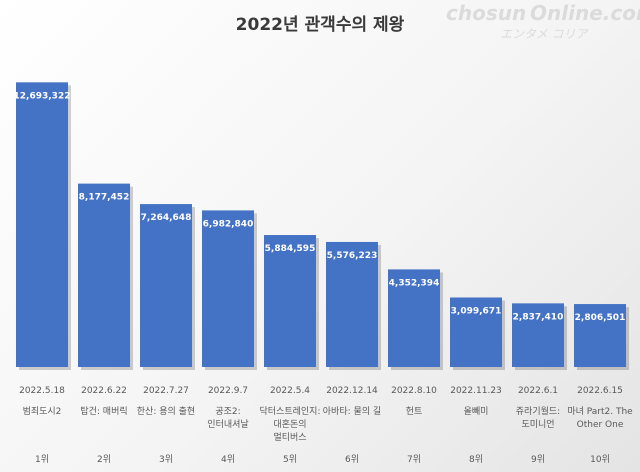 Image resolution: width=640 pixels, height=472 pixels. Describe the element at coordinates (166, 459) in the screenshot. I see `rank-label: 3위` at that location.